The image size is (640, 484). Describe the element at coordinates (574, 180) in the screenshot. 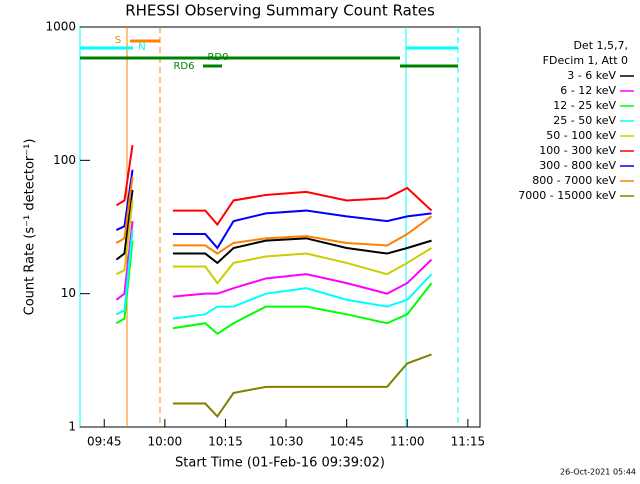

I see `legend-label: 800 - 7000 keV` at that location.